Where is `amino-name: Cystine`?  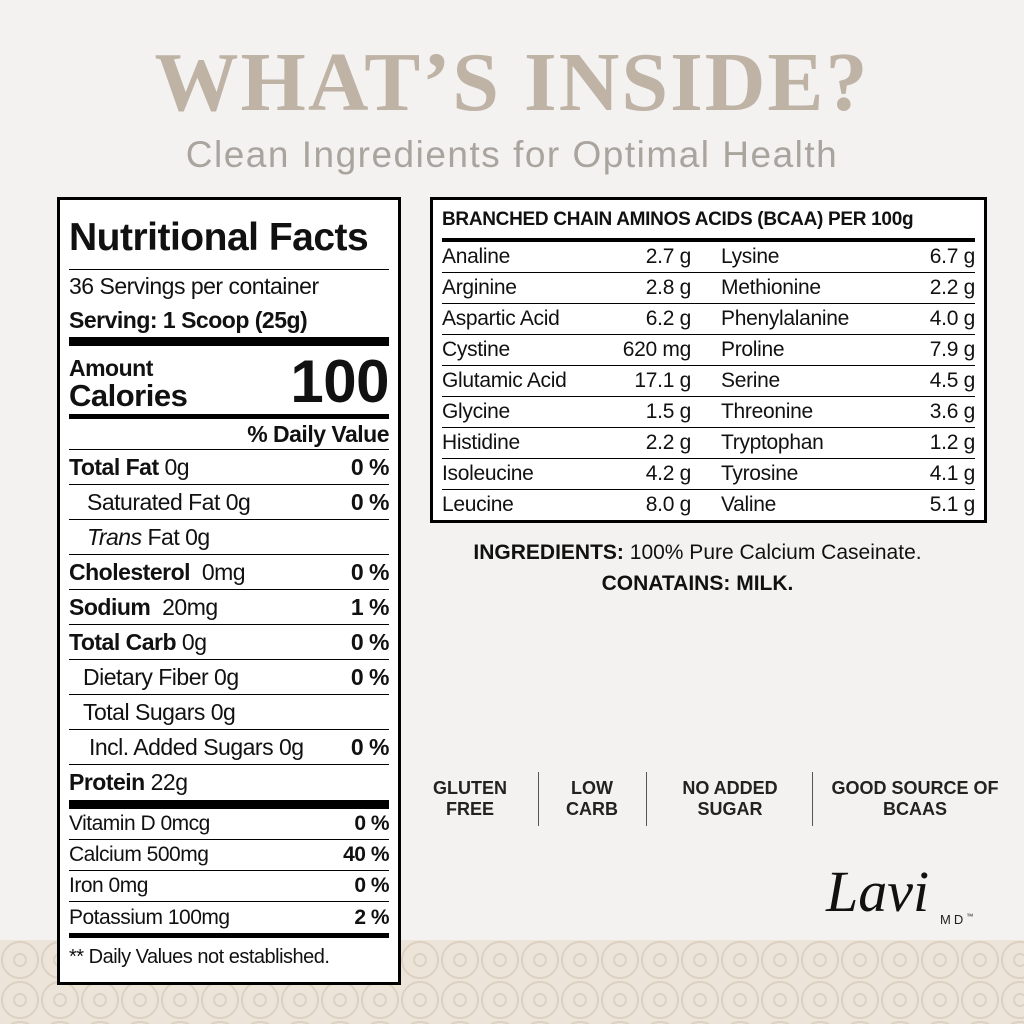 amino-name: Cystine is located at coordinates (476, 349).